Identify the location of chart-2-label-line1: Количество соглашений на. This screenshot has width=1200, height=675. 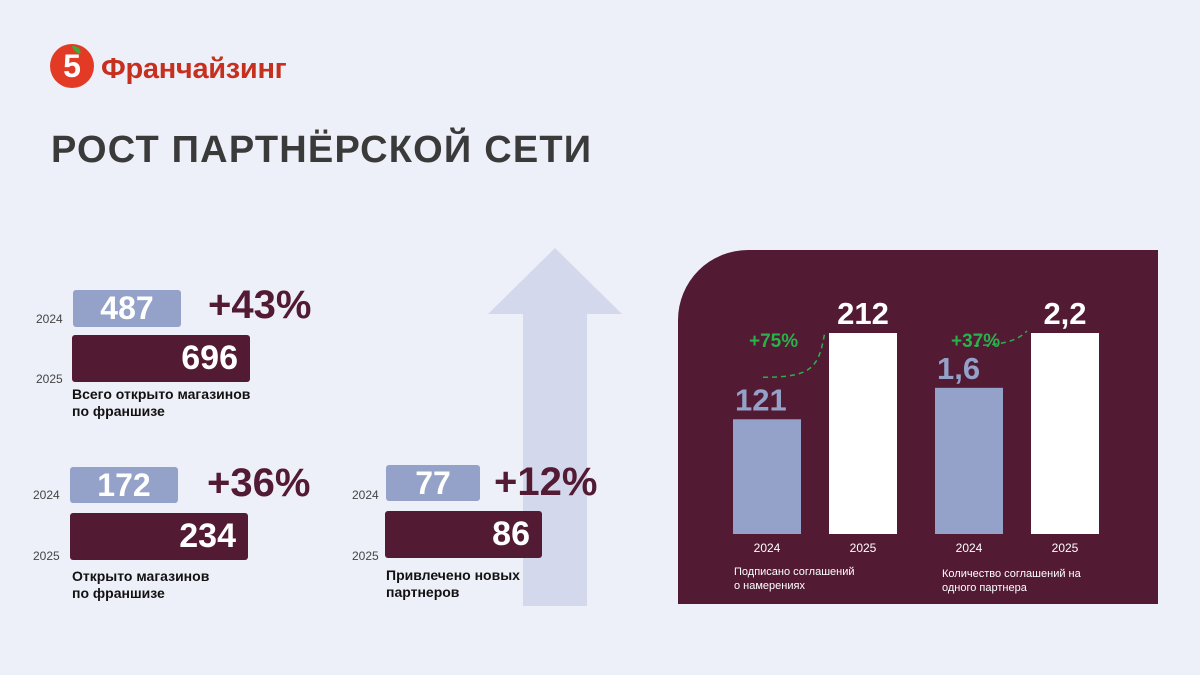
(1011, 574).